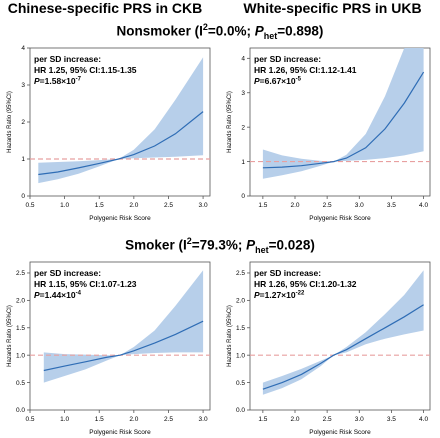  What do you see at coordinates (79, 294) in the screenshot?
I see `p-exponent: -4` at bounding box center [79, 294].